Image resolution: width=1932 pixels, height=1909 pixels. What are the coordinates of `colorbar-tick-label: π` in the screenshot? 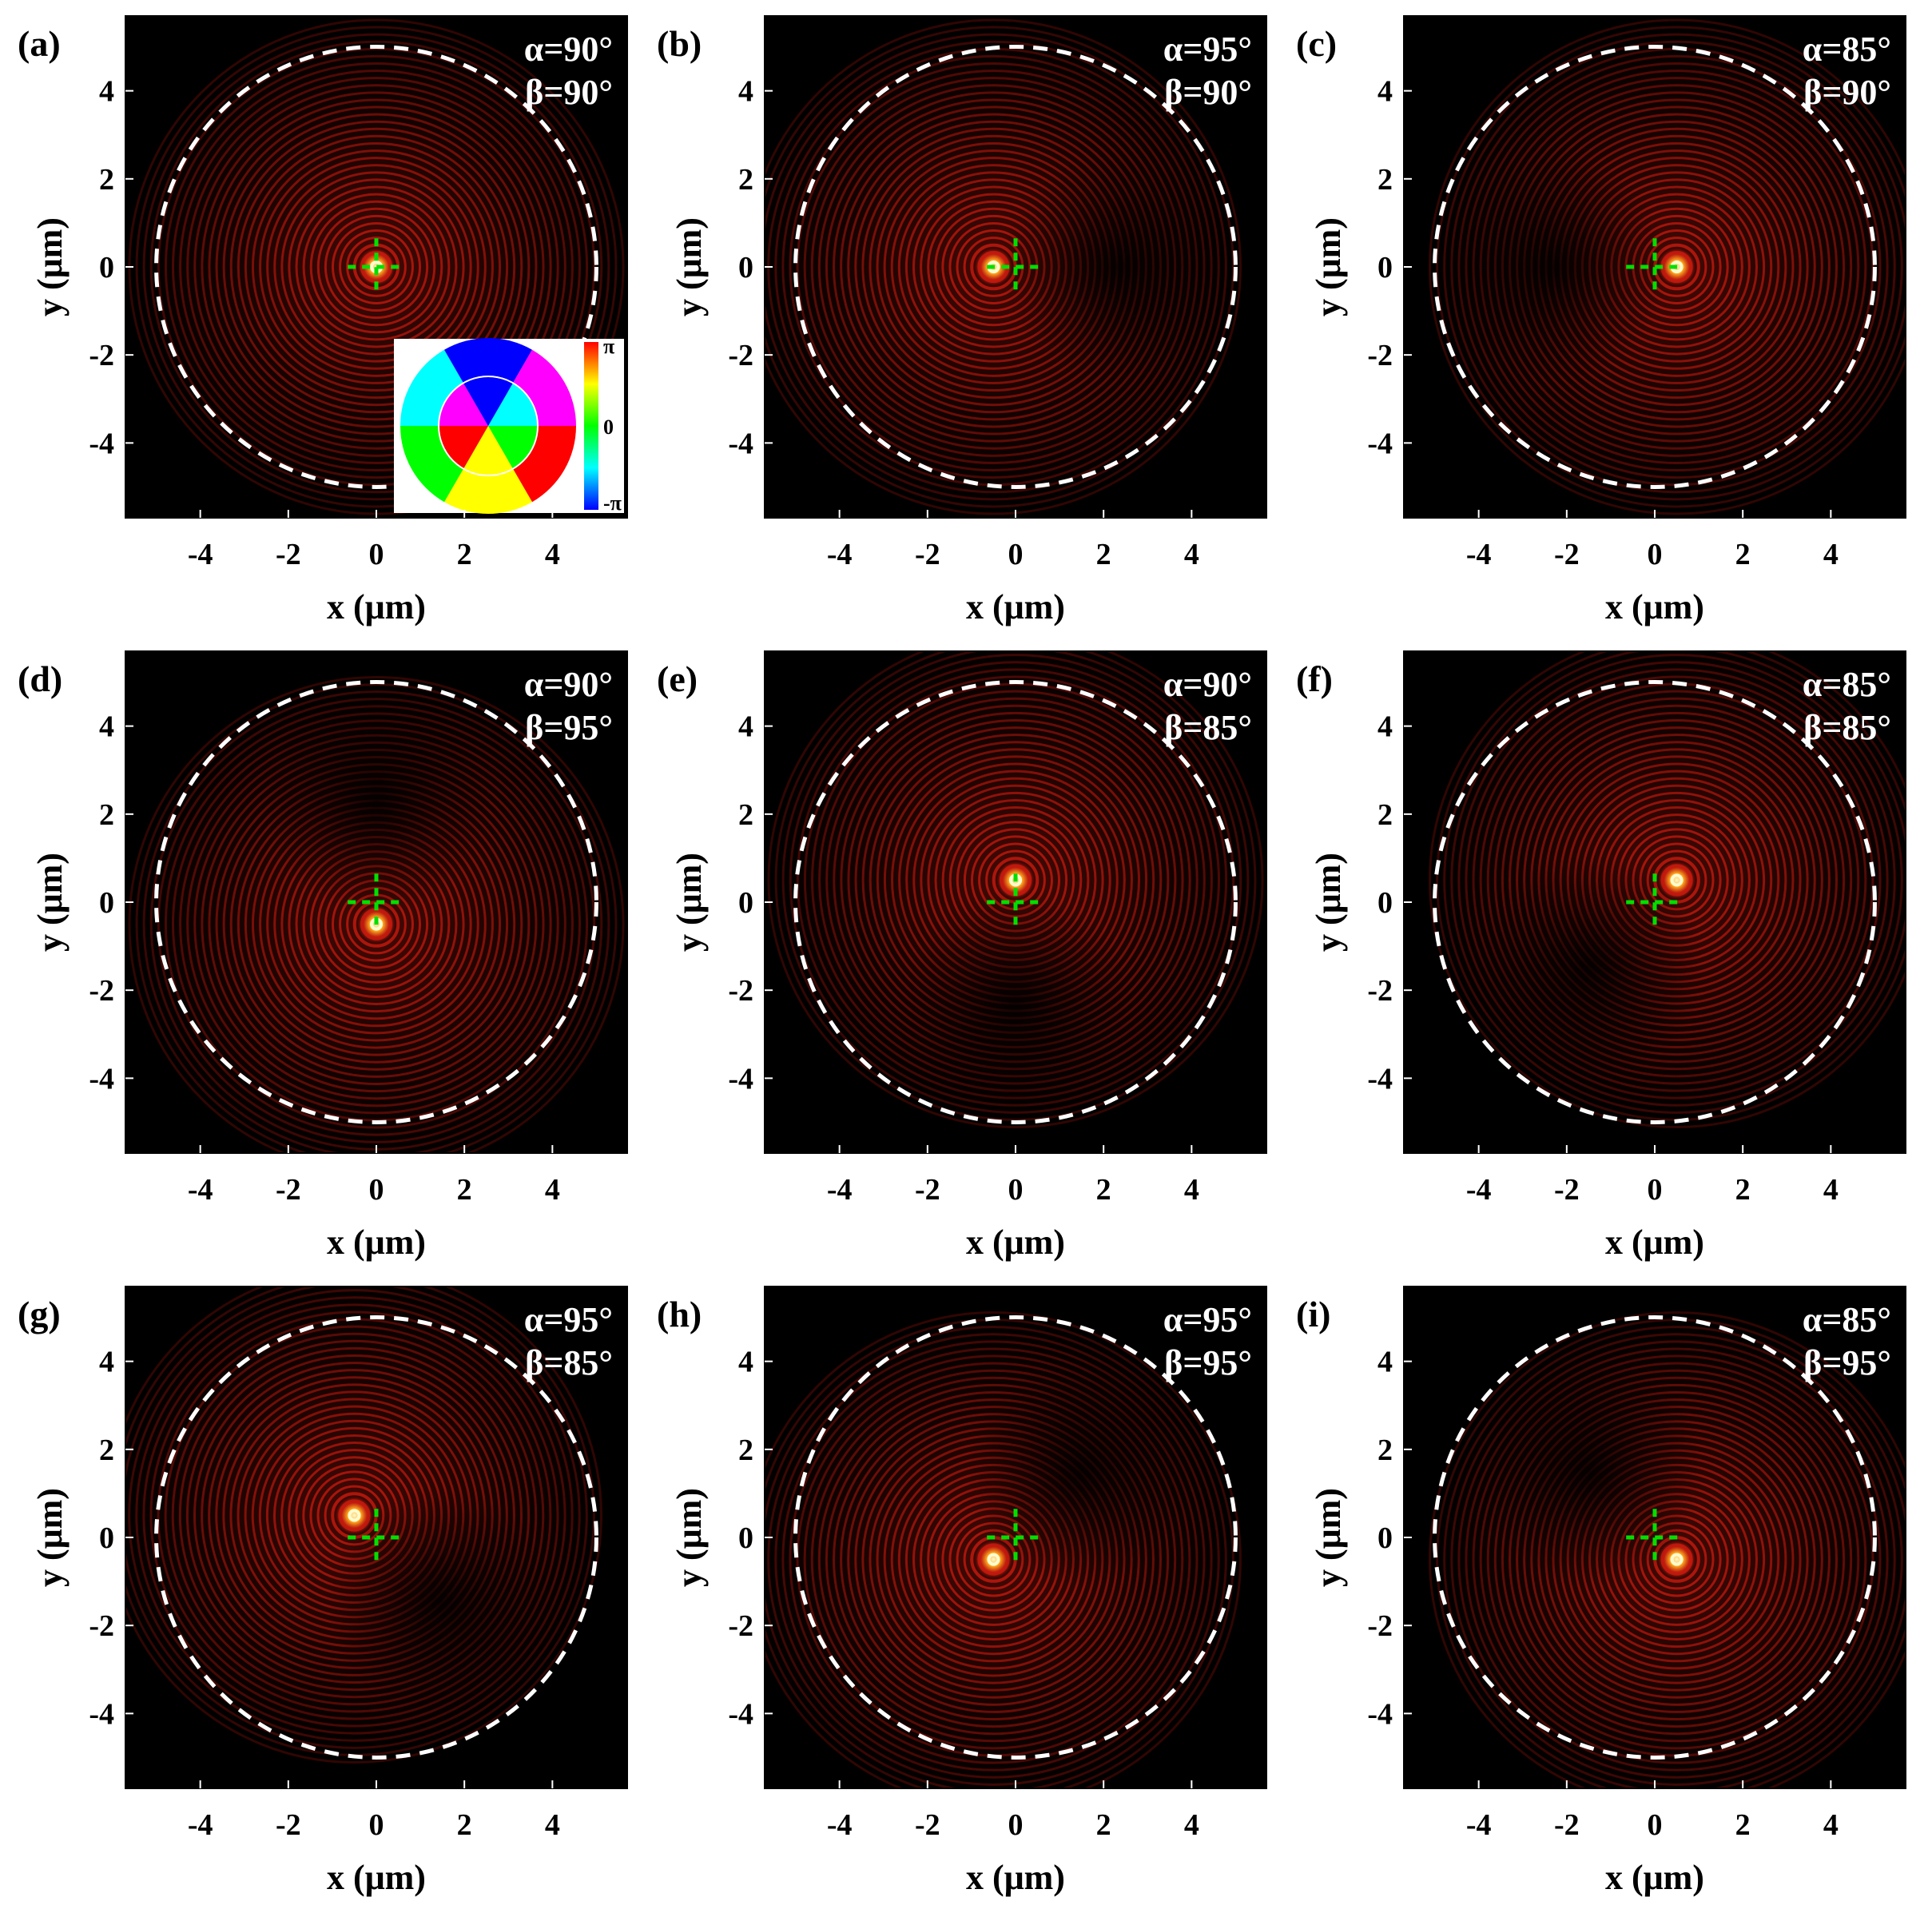 It's located at (608, 346).